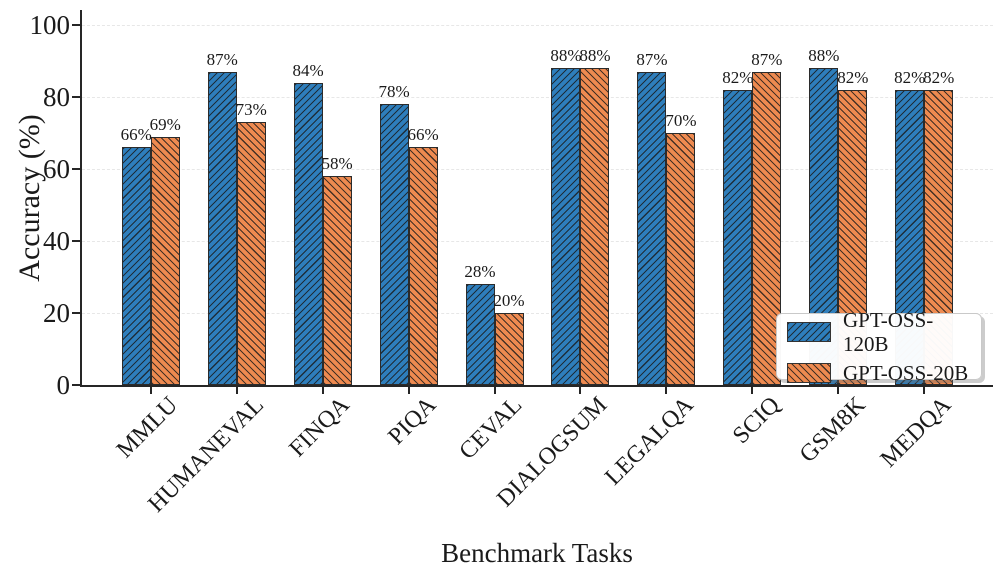 Image resolution: width=997 pixels, height=577 pixels. What do you see at coordinates (63, 385) in the screenshot?
I see `y-tick-label: 0` at bounding box center [63, 385].